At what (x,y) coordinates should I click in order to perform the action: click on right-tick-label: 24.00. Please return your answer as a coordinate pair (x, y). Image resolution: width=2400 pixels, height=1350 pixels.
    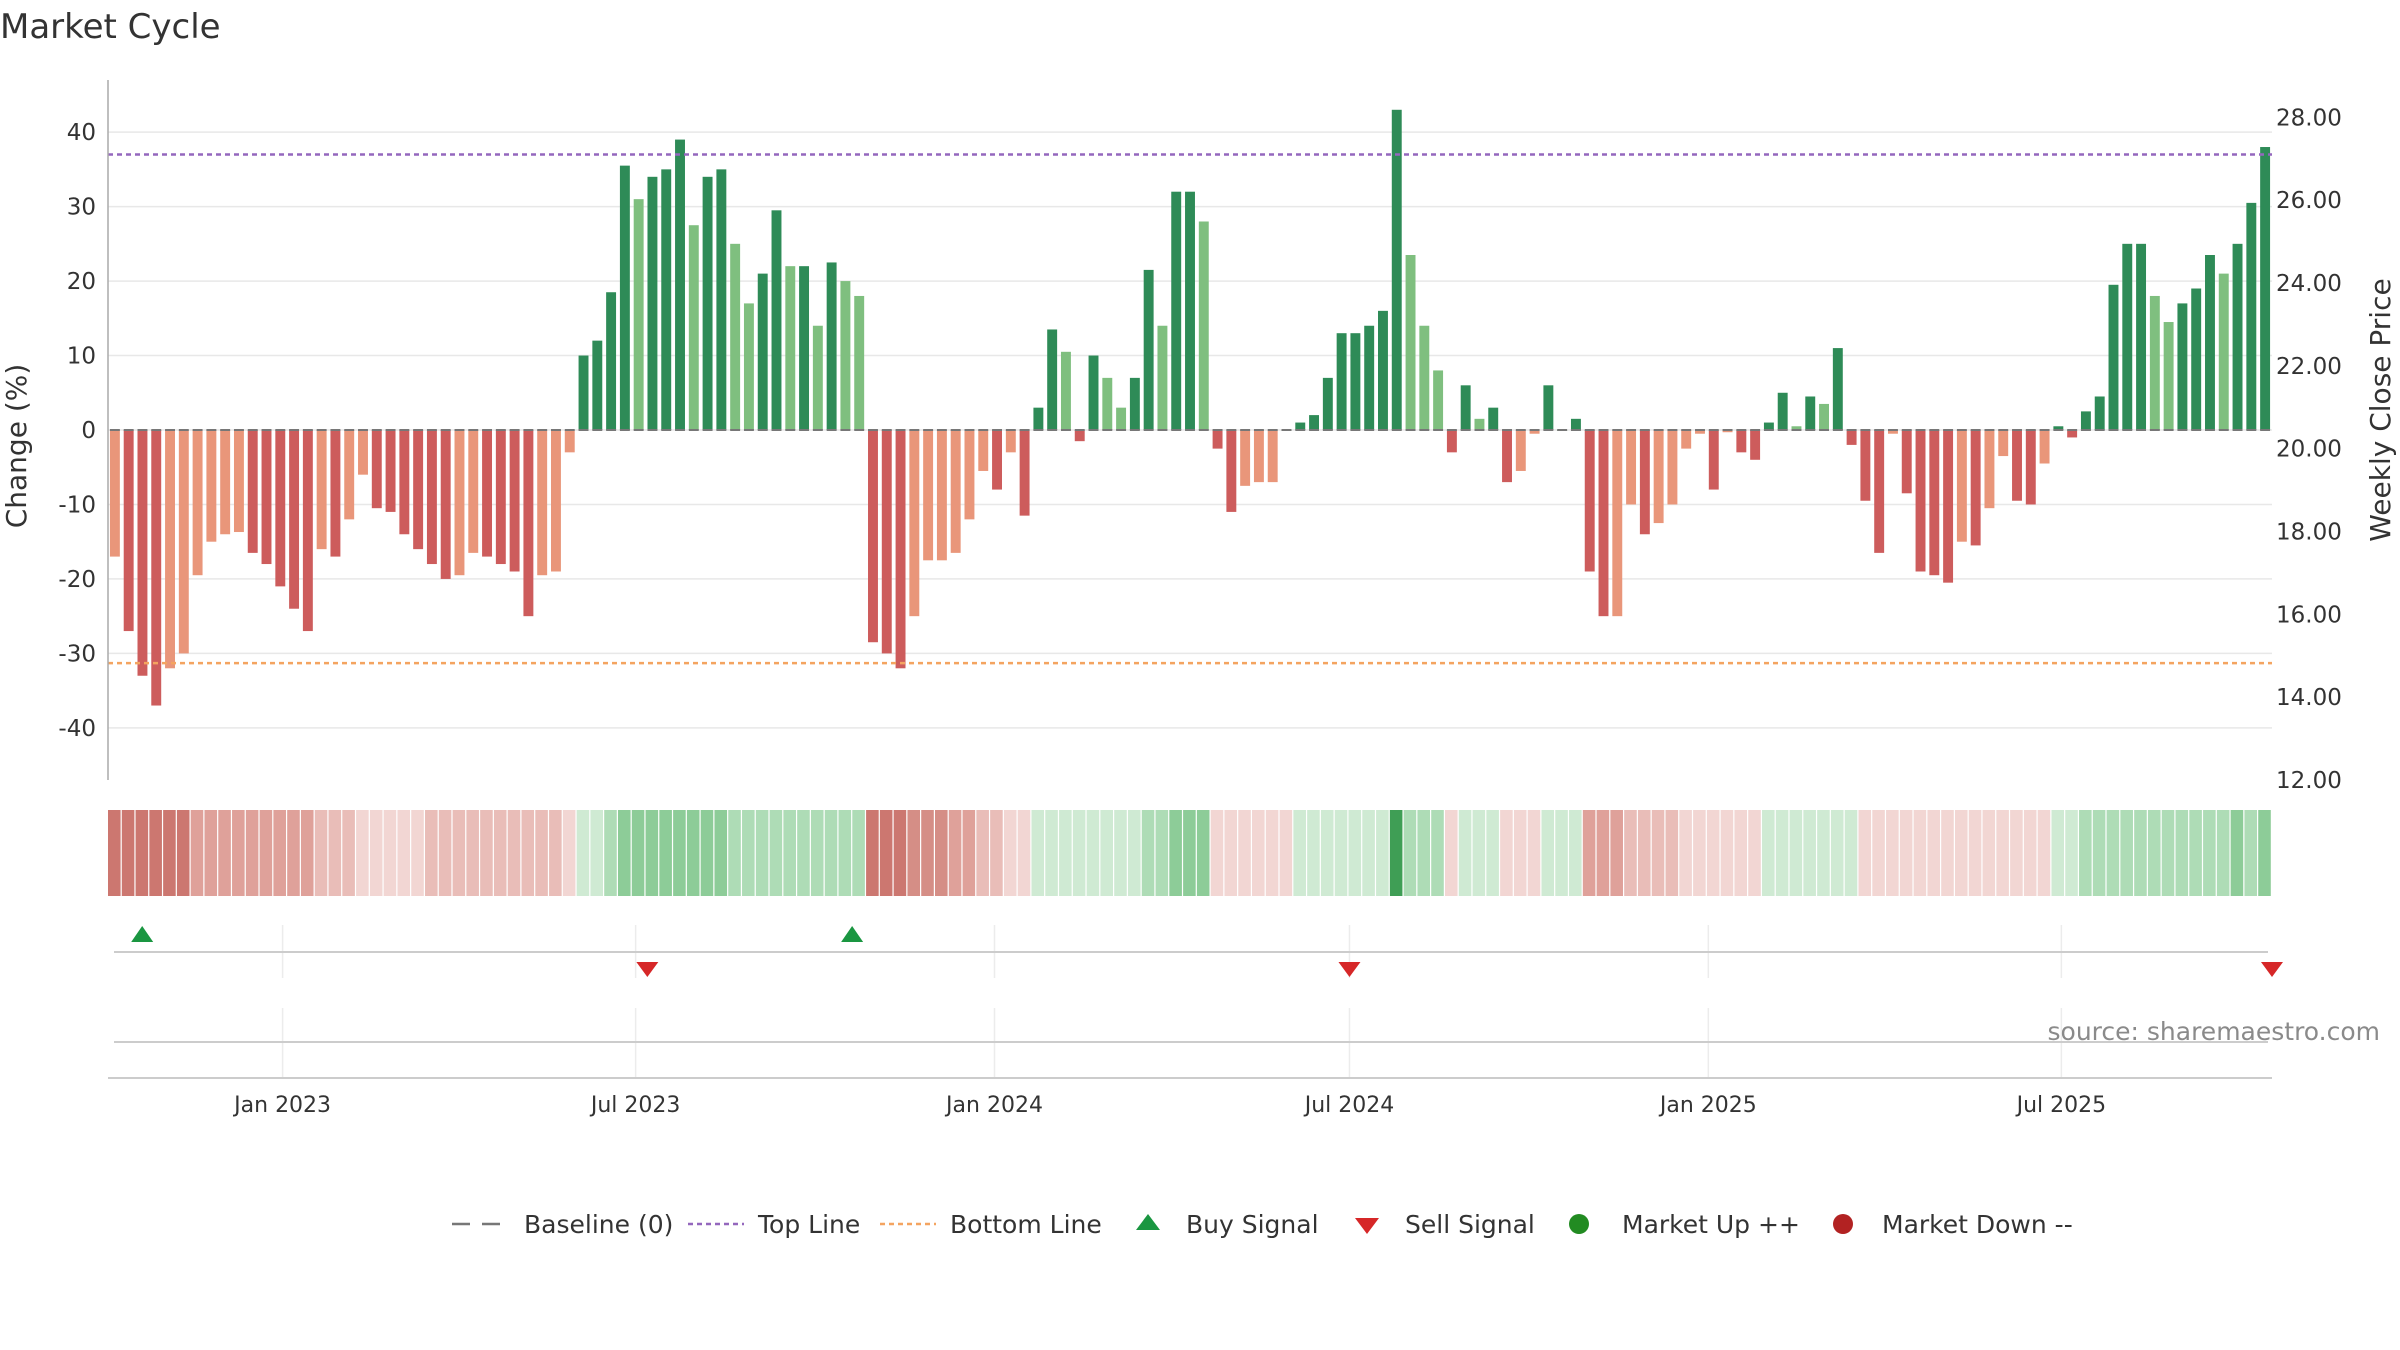
    Looking at the image, I should click on (2309, 284).